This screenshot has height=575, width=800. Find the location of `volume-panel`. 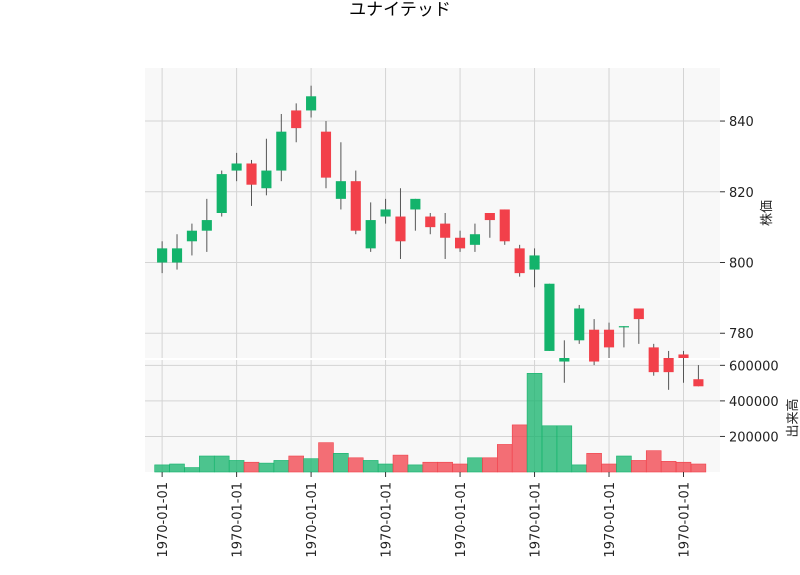

volume-panel is located at coordinates (432, 416).